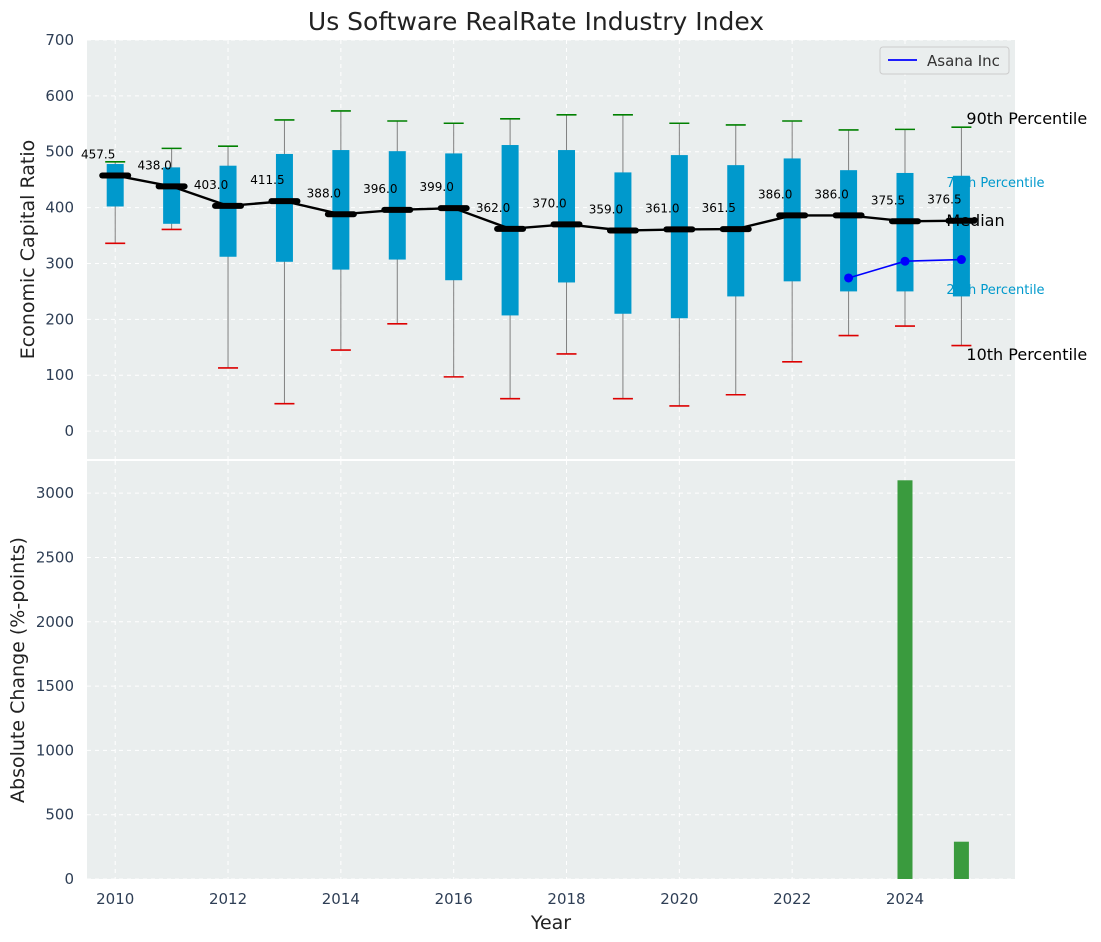  What do you see at coordinates (55, 622) in the screenshot?
I see `bottom-y-tick-label: 2000` at bounding box center [55, 622].